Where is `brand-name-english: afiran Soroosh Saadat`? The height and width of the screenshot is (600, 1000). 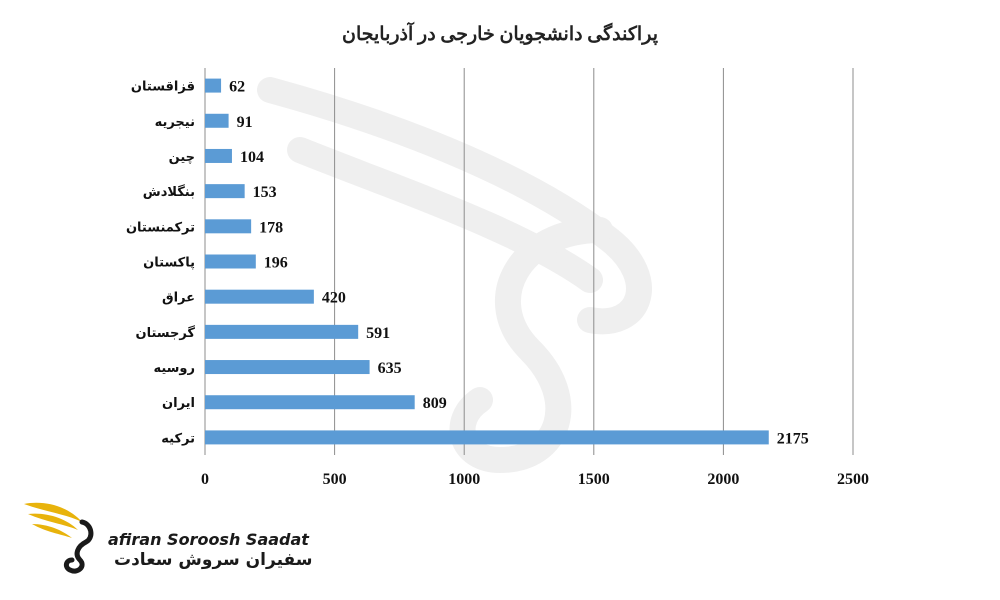
brand-name-english: afiran Soroosh Saadat is located at coordinates (208, 539).